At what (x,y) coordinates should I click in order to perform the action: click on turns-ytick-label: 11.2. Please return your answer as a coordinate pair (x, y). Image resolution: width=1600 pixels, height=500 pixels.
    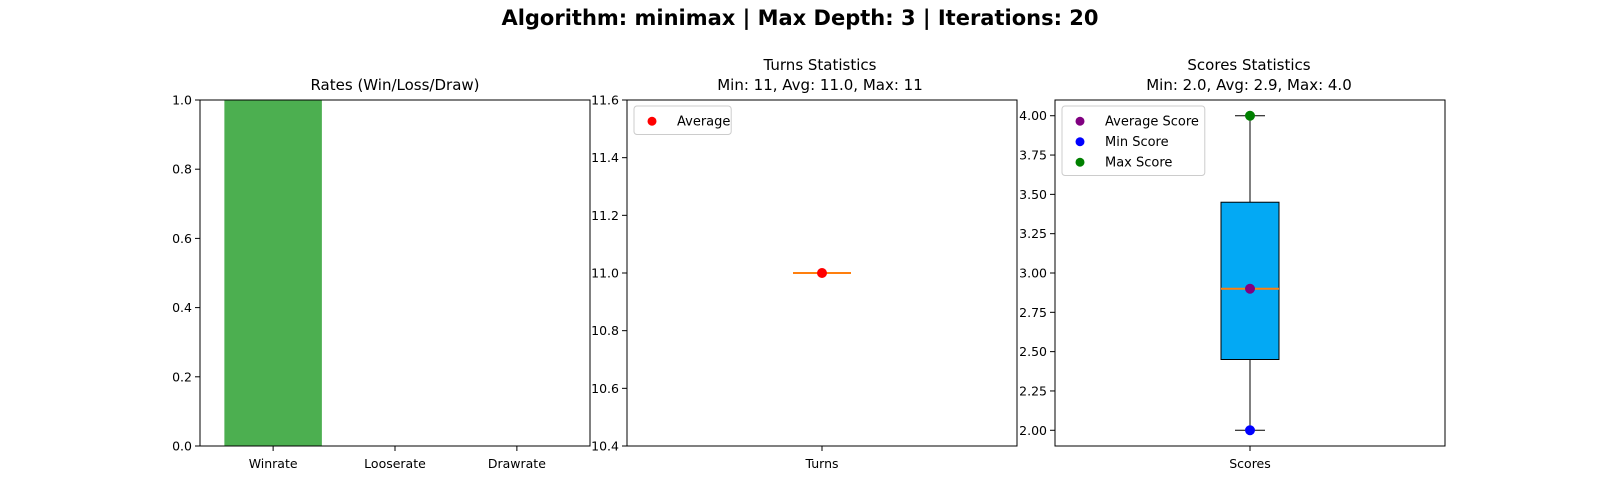
    Looking at the image, I should click on (605, 215).